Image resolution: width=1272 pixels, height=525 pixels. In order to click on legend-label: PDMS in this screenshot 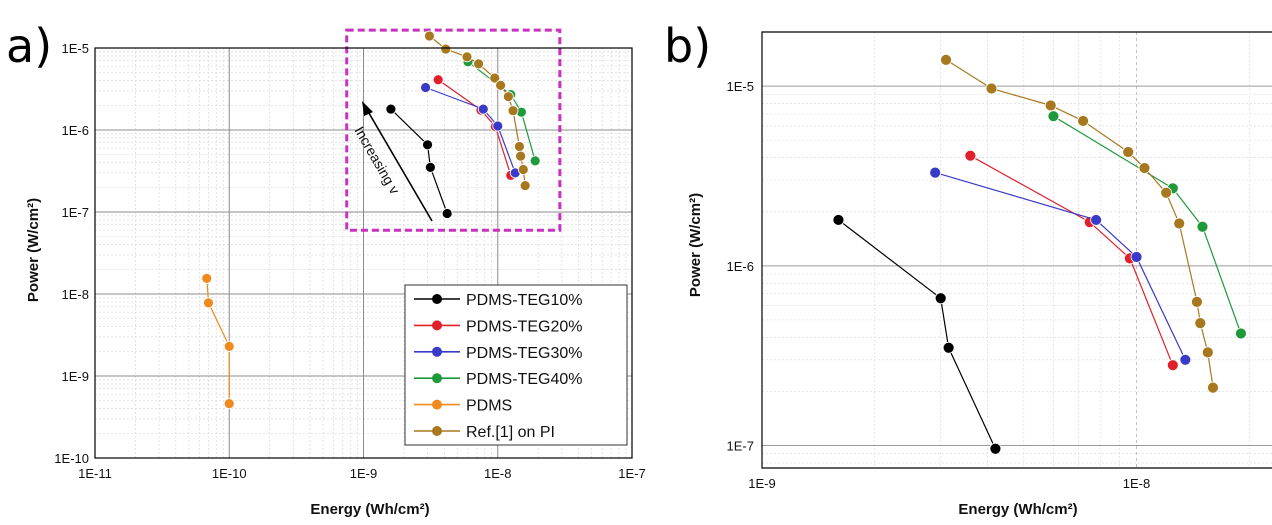, I will do `click(489, 406)`.